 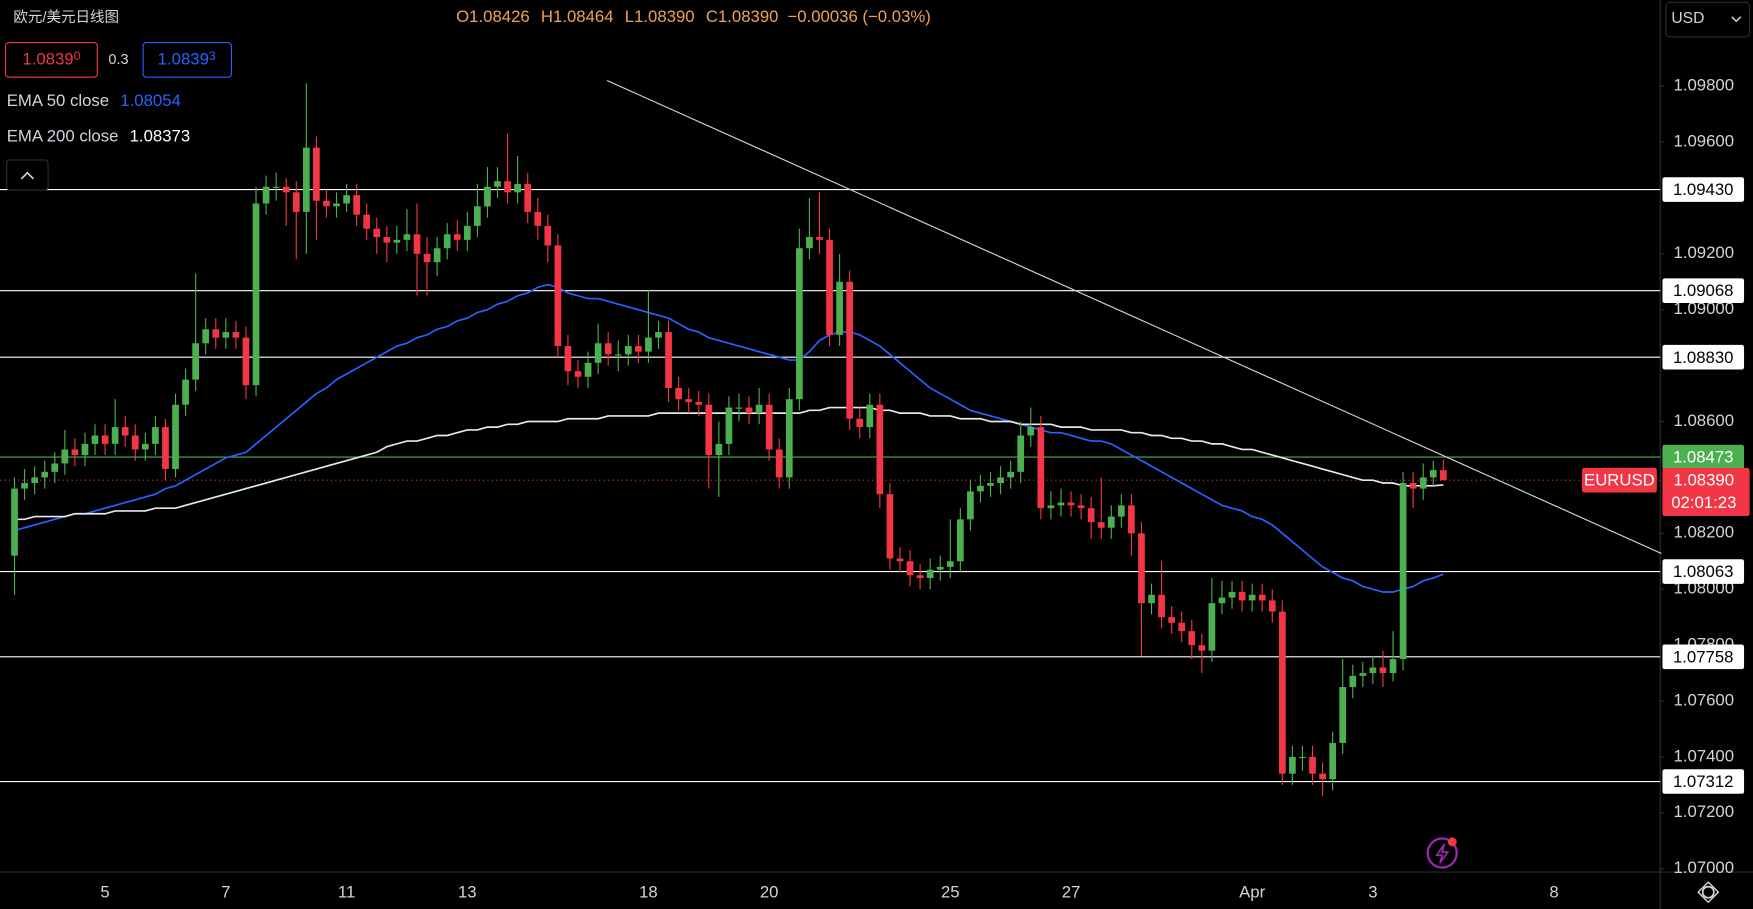 What do you see at coordinates (499, 16) in the screenshot?
I see `ohlc-value: 1.08426` at bounding box center [499, 16].